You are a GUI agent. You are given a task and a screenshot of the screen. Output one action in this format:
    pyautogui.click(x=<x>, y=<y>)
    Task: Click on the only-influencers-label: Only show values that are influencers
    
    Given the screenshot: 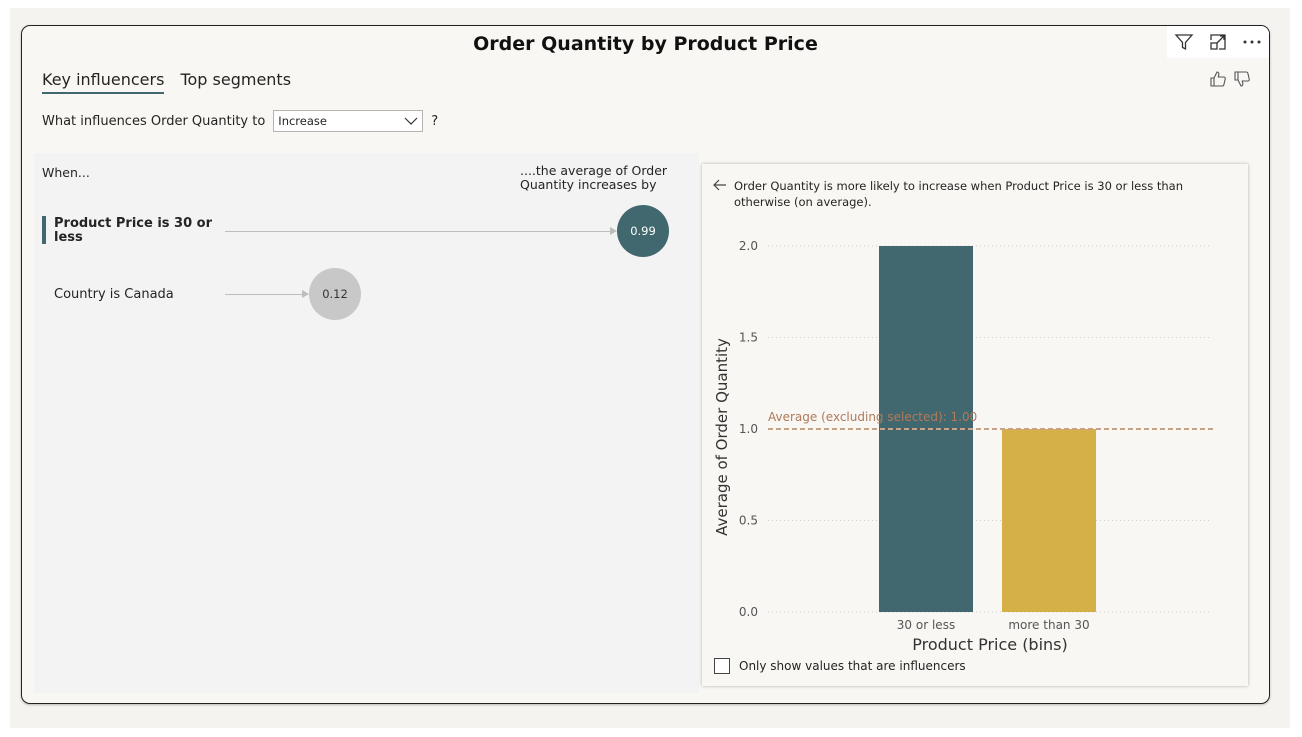 What is the action you would take?
    pyautogui.click(x=852, y=666)
    